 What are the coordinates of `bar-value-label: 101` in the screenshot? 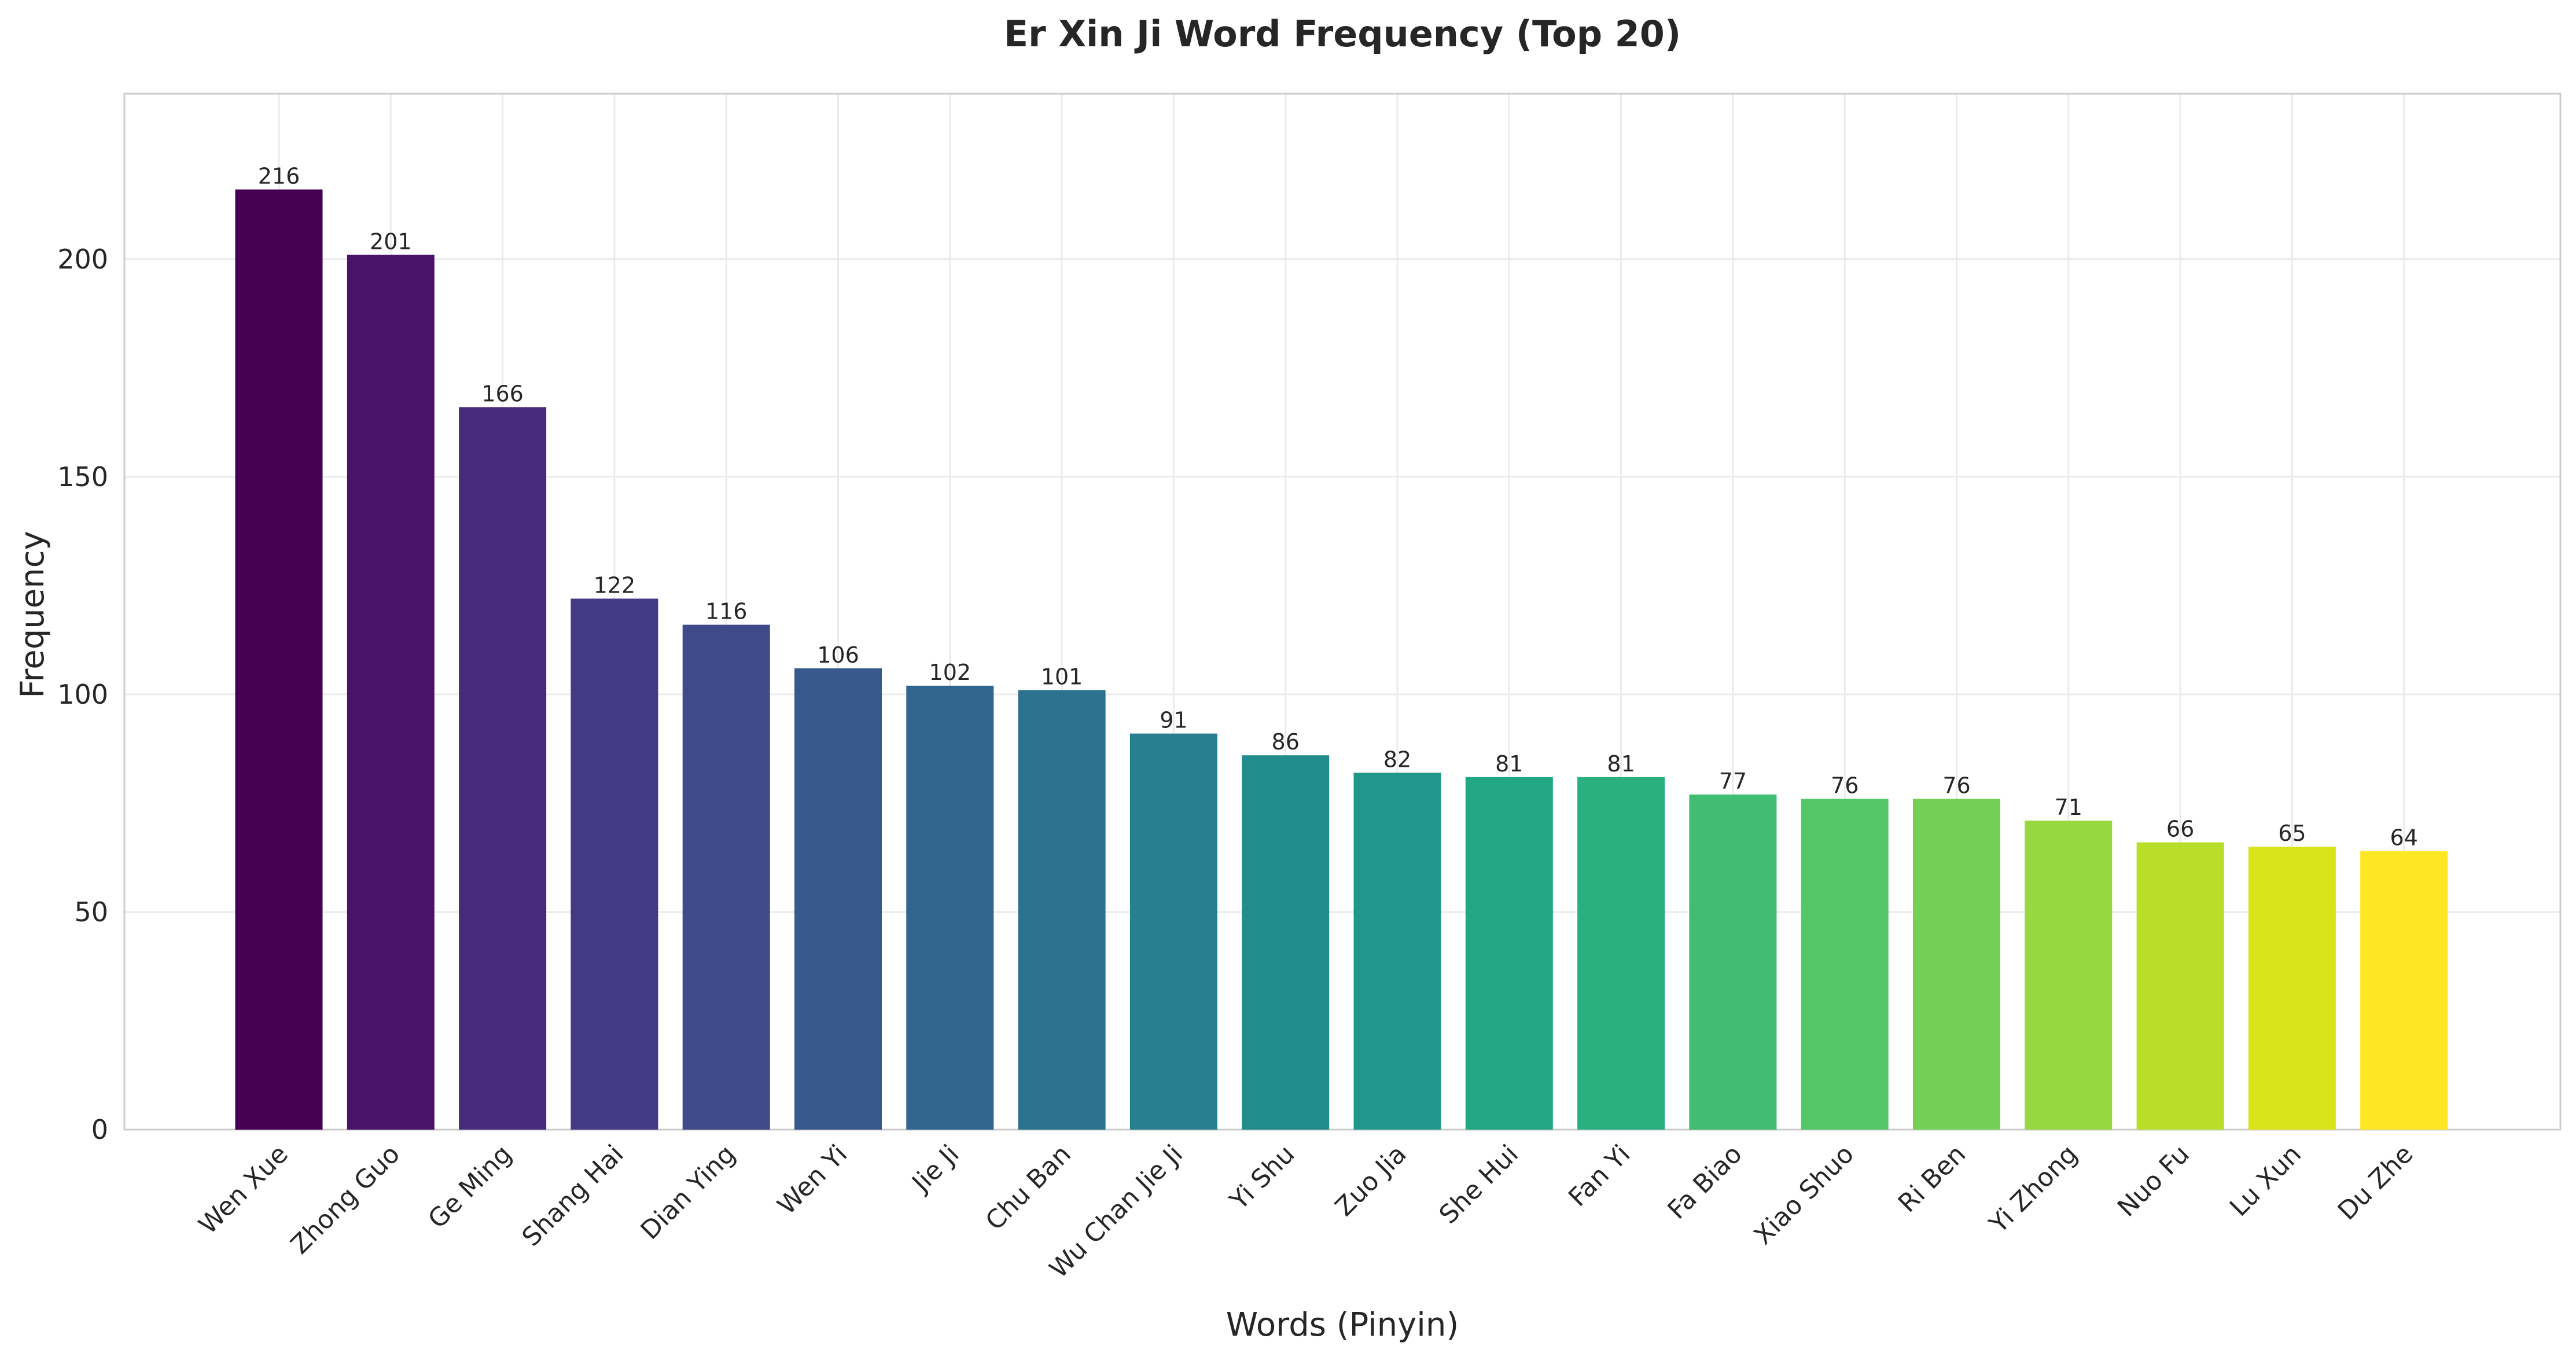 It's located at (1062, 676).